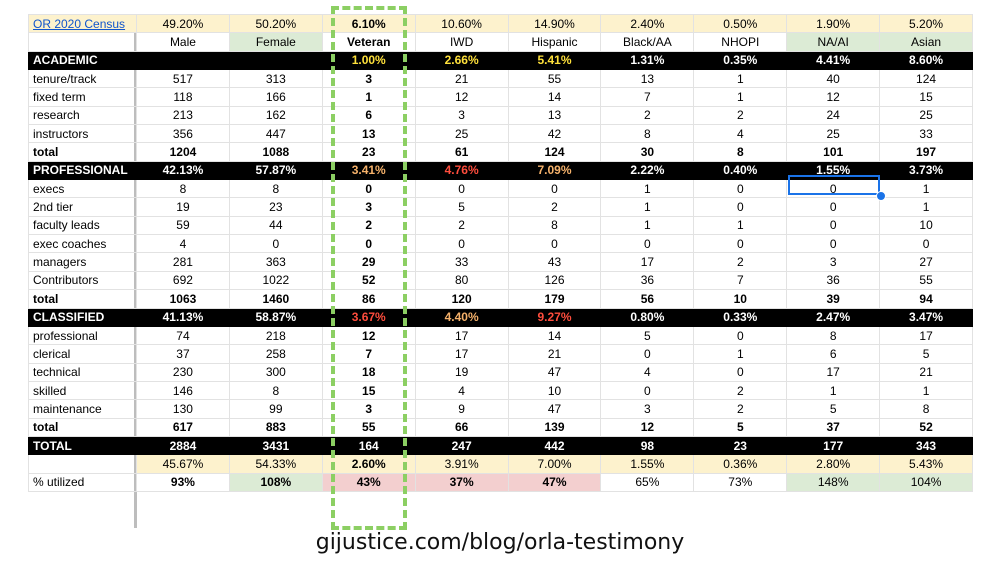 The width and height of the screenshot is (1000, 563). I want to click on cell-value: 18, so click(368, 372).